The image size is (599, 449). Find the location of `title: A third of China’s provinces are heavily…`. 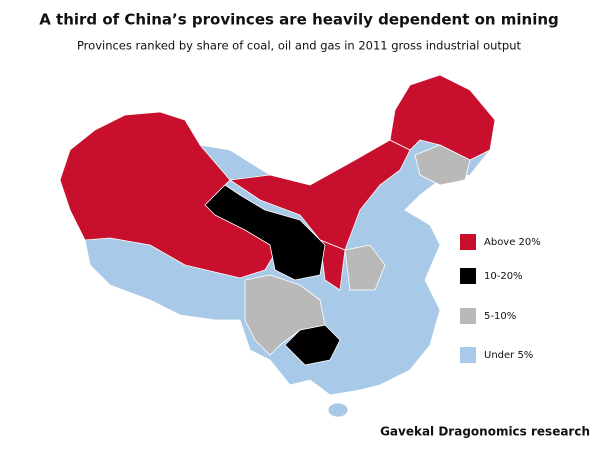

title: A third of China’s provinces are heavily… is located at coordinates (299, 20).